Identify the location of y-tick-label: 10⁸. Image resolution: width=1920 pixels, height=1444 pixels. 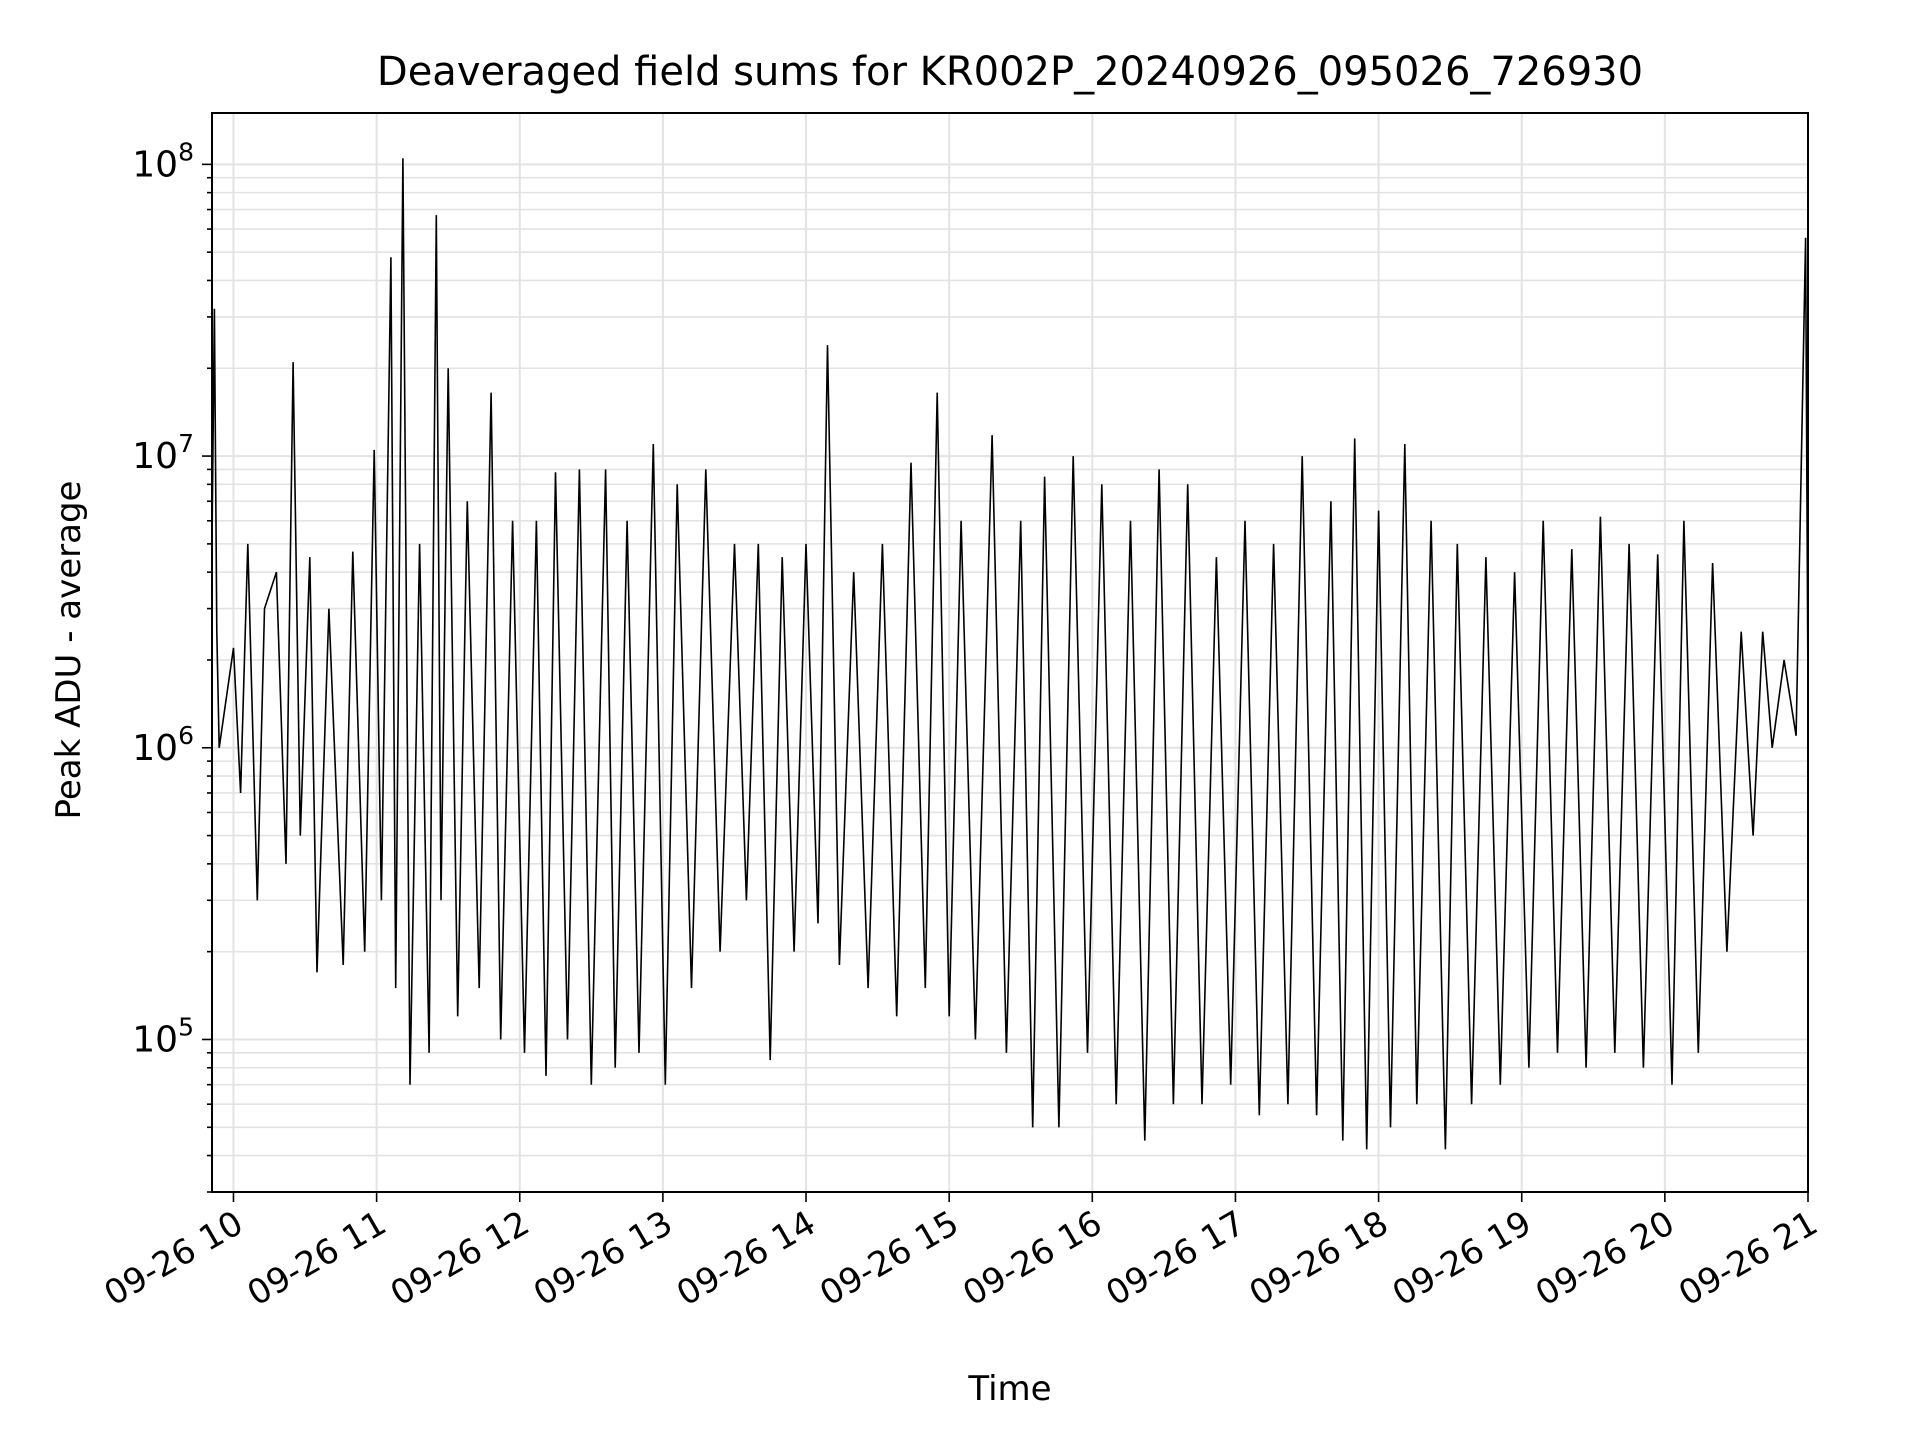
(163, 161).